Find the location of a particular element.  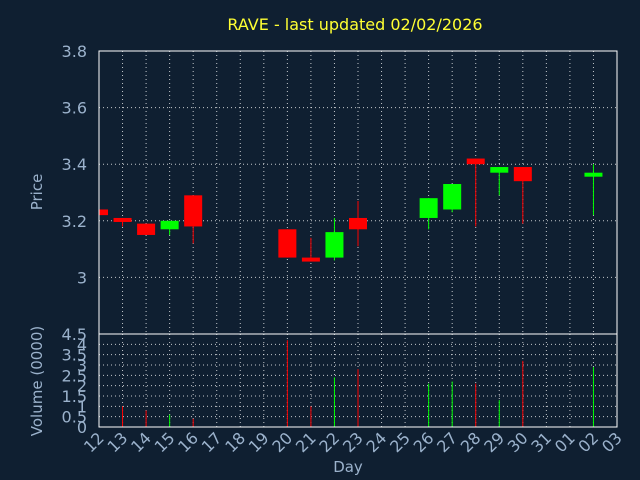

price-y-tick-label: 3.4 is located at coordinates (74, 164).